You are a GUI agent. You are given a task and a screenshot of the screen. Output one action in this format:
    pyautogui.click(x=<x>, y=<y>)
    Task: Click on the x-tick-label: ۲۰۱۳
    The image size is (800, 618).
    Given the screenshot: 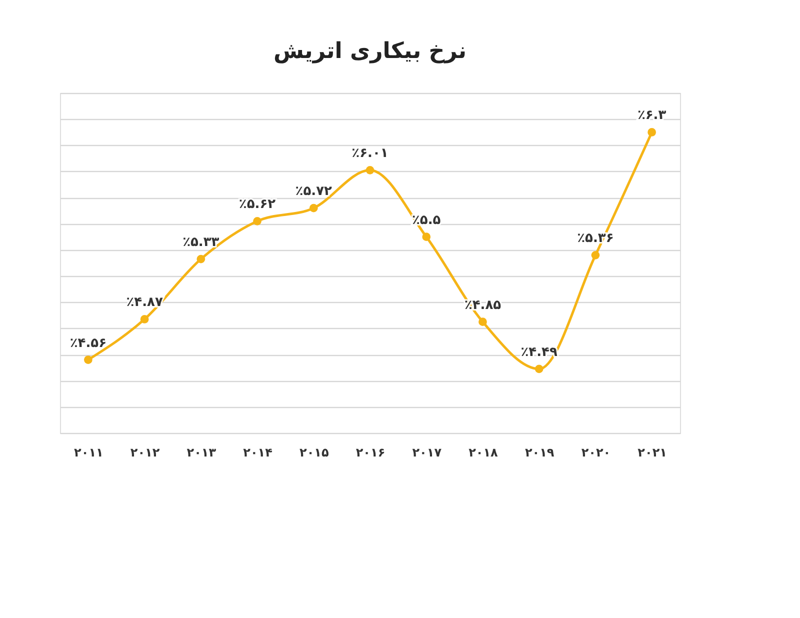 What is the action you would take?
    pyautogui.click(x=201, y=453)
    